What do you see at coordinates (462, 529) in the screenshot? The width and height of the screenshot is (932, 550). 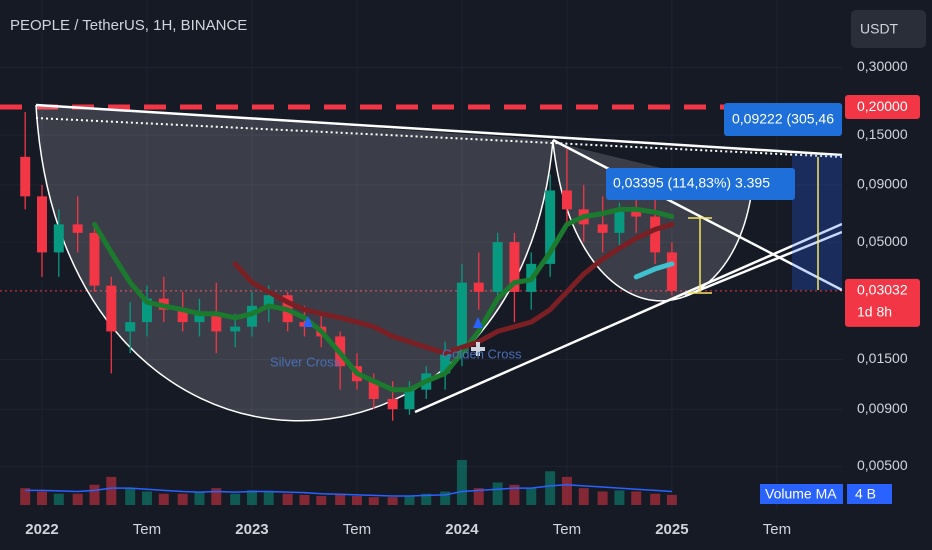 I see `x-tick-label: 2024` at bounding box center [462, 529].